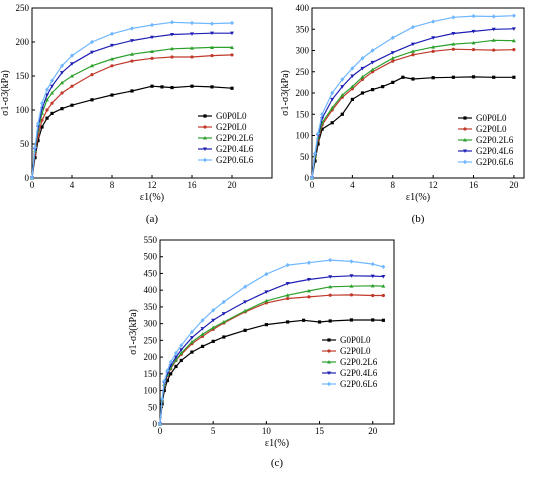 This screenshot has height=477, width=550. I want to click on y-tick-label: 0, so click(307, 178).